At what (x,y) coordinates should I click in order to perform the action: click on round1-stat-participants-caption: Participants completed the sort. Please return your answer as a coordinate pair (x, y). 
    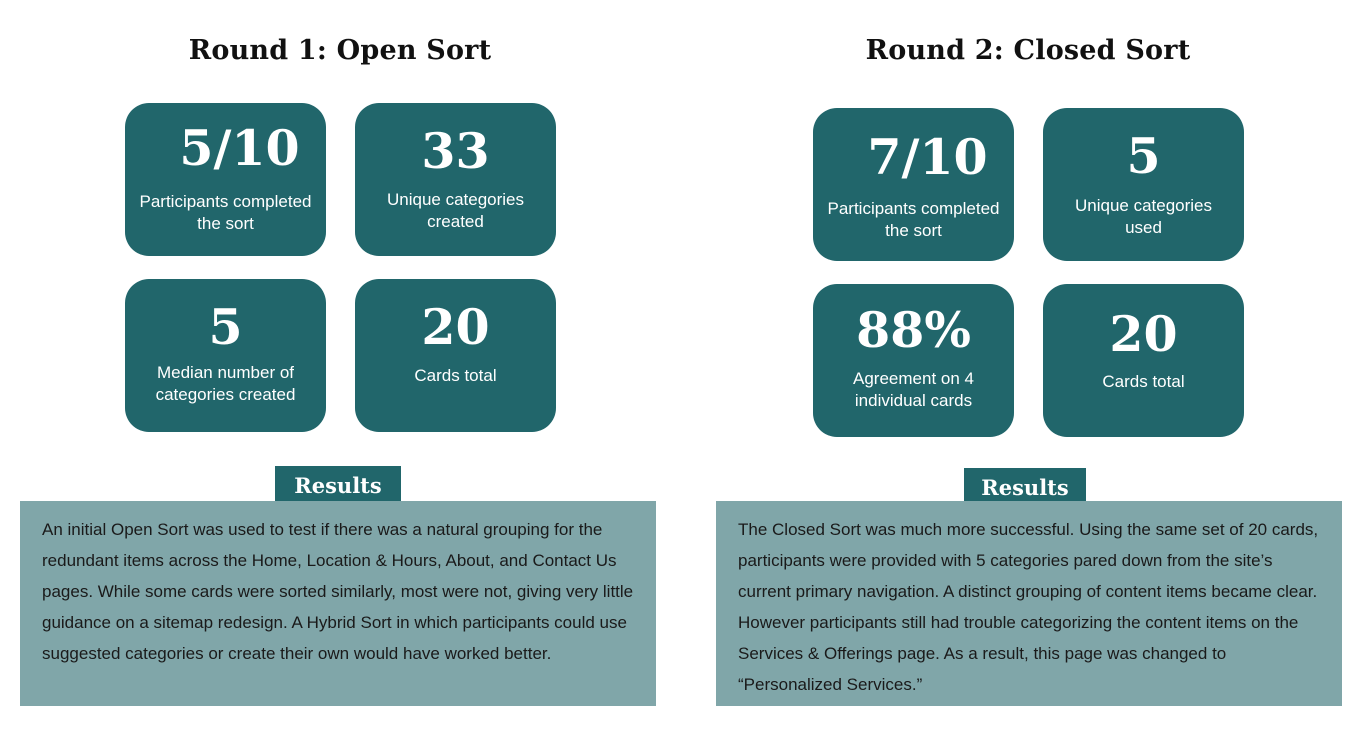
    Looking at the image, I should click on (225, 212).